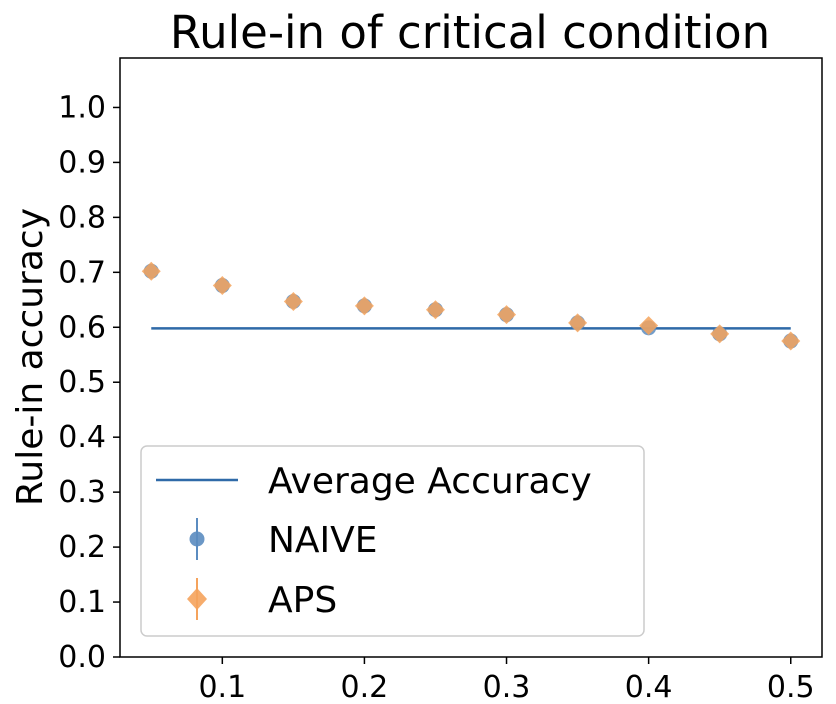 This screenshot has height=704, width=836. I want to click on x-tick-label: 0.3, so click(507, 687).